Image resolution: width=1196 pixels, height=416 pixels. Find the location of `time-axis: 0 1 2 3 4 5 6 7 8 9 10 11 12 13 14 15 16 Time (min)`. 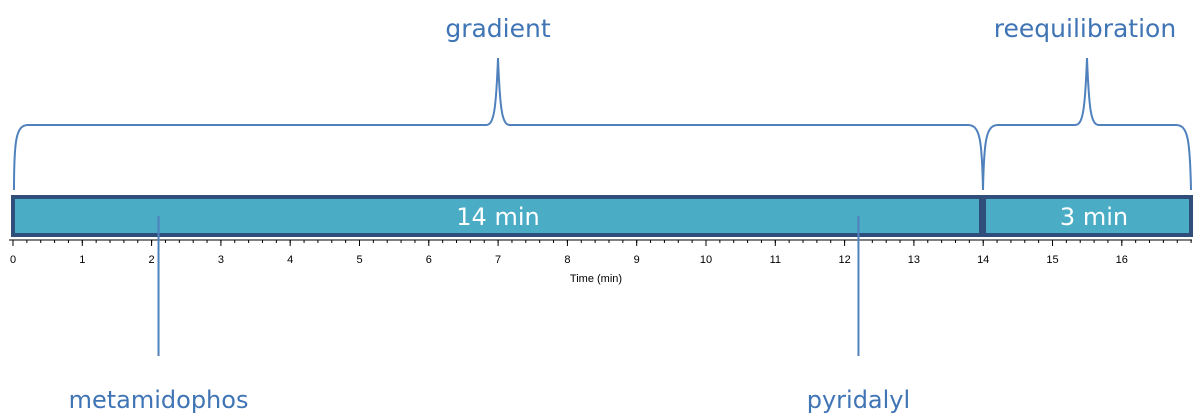

time-axis: 0 1 2 3 4 5 6 7 8 9 10 11 12 13 14 15 16 Time (min) is located at coordinates (600, 262).